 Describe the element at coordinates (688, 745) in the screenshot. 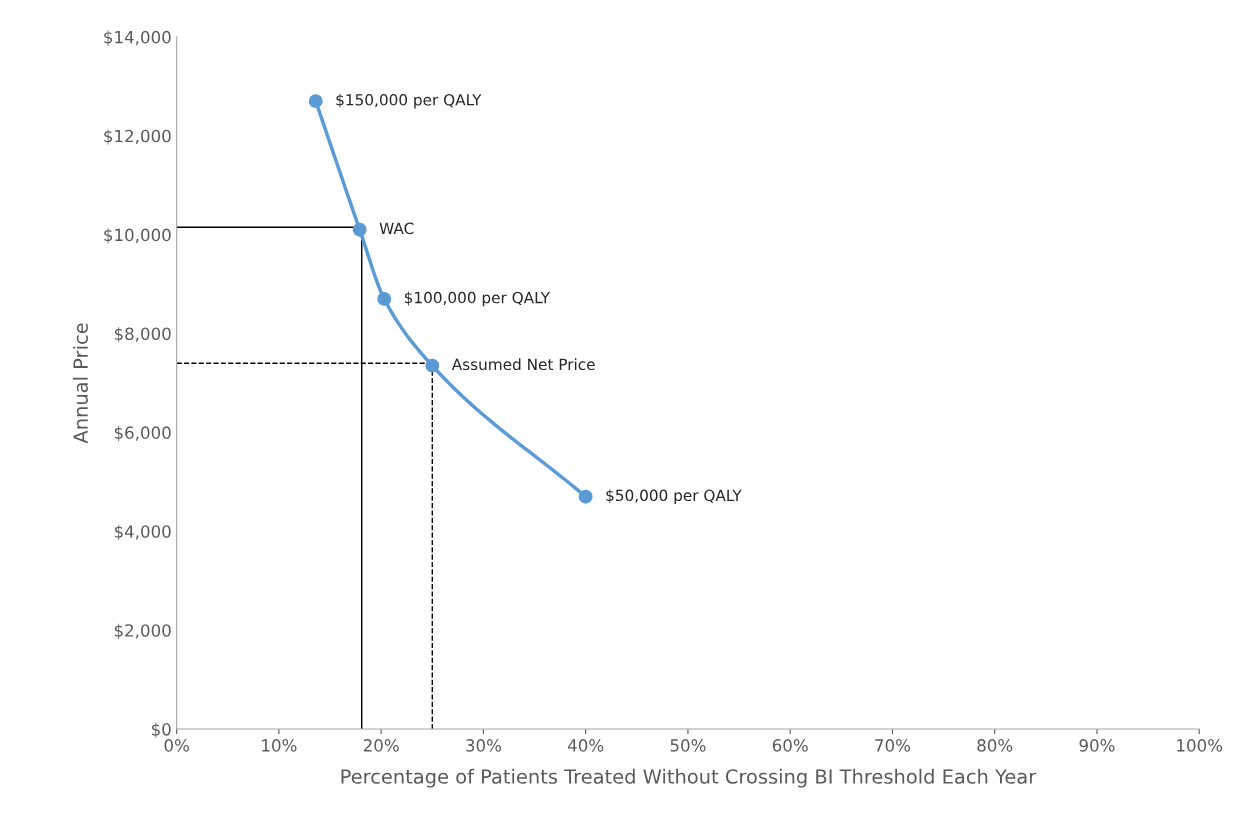

I see `x-tick-label: 50%` at that location.